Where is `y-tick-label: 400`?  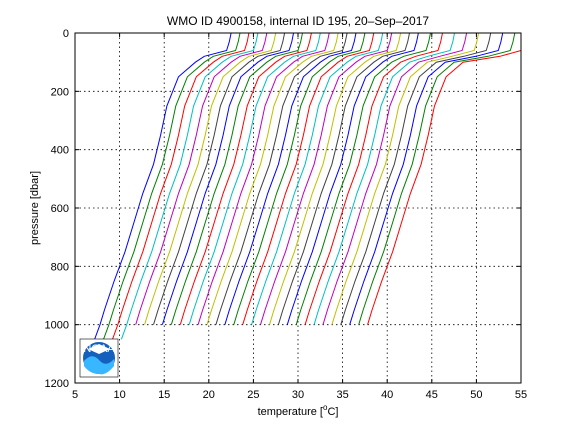 y-tick-label: 400 is located at coordinates (60, 151).